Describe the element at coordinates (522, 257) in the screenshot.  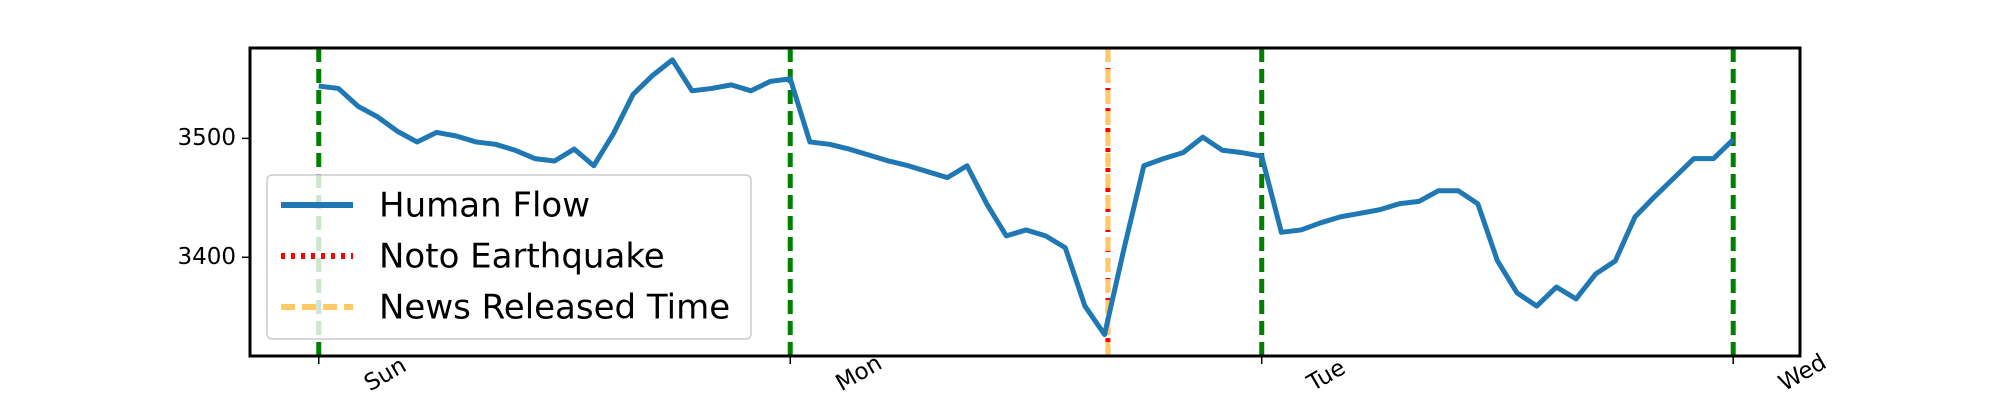
I see `legend-label: Noto Earthquake` at that location.